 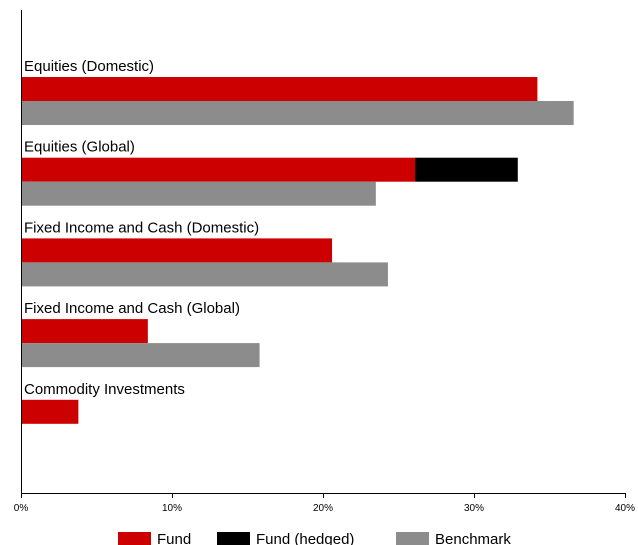 What do you see at coordinates (473, 538) in the screenshot?
I see `legend-label-benchmark: Benchmark` at bounding box center [473, 538].